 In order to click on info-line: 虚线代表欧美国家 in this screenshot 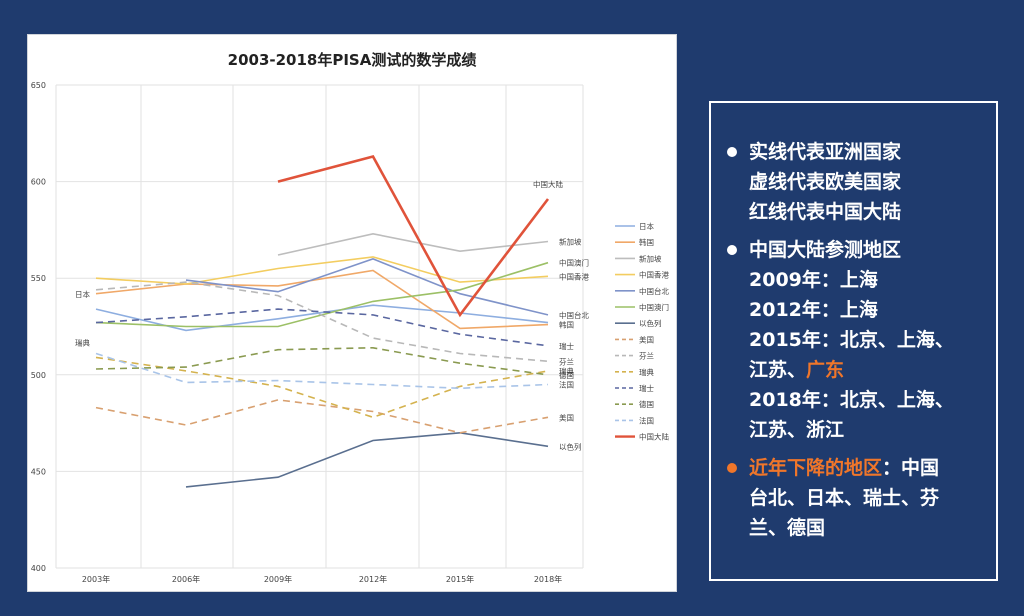, I will do `click(867, 182)`.